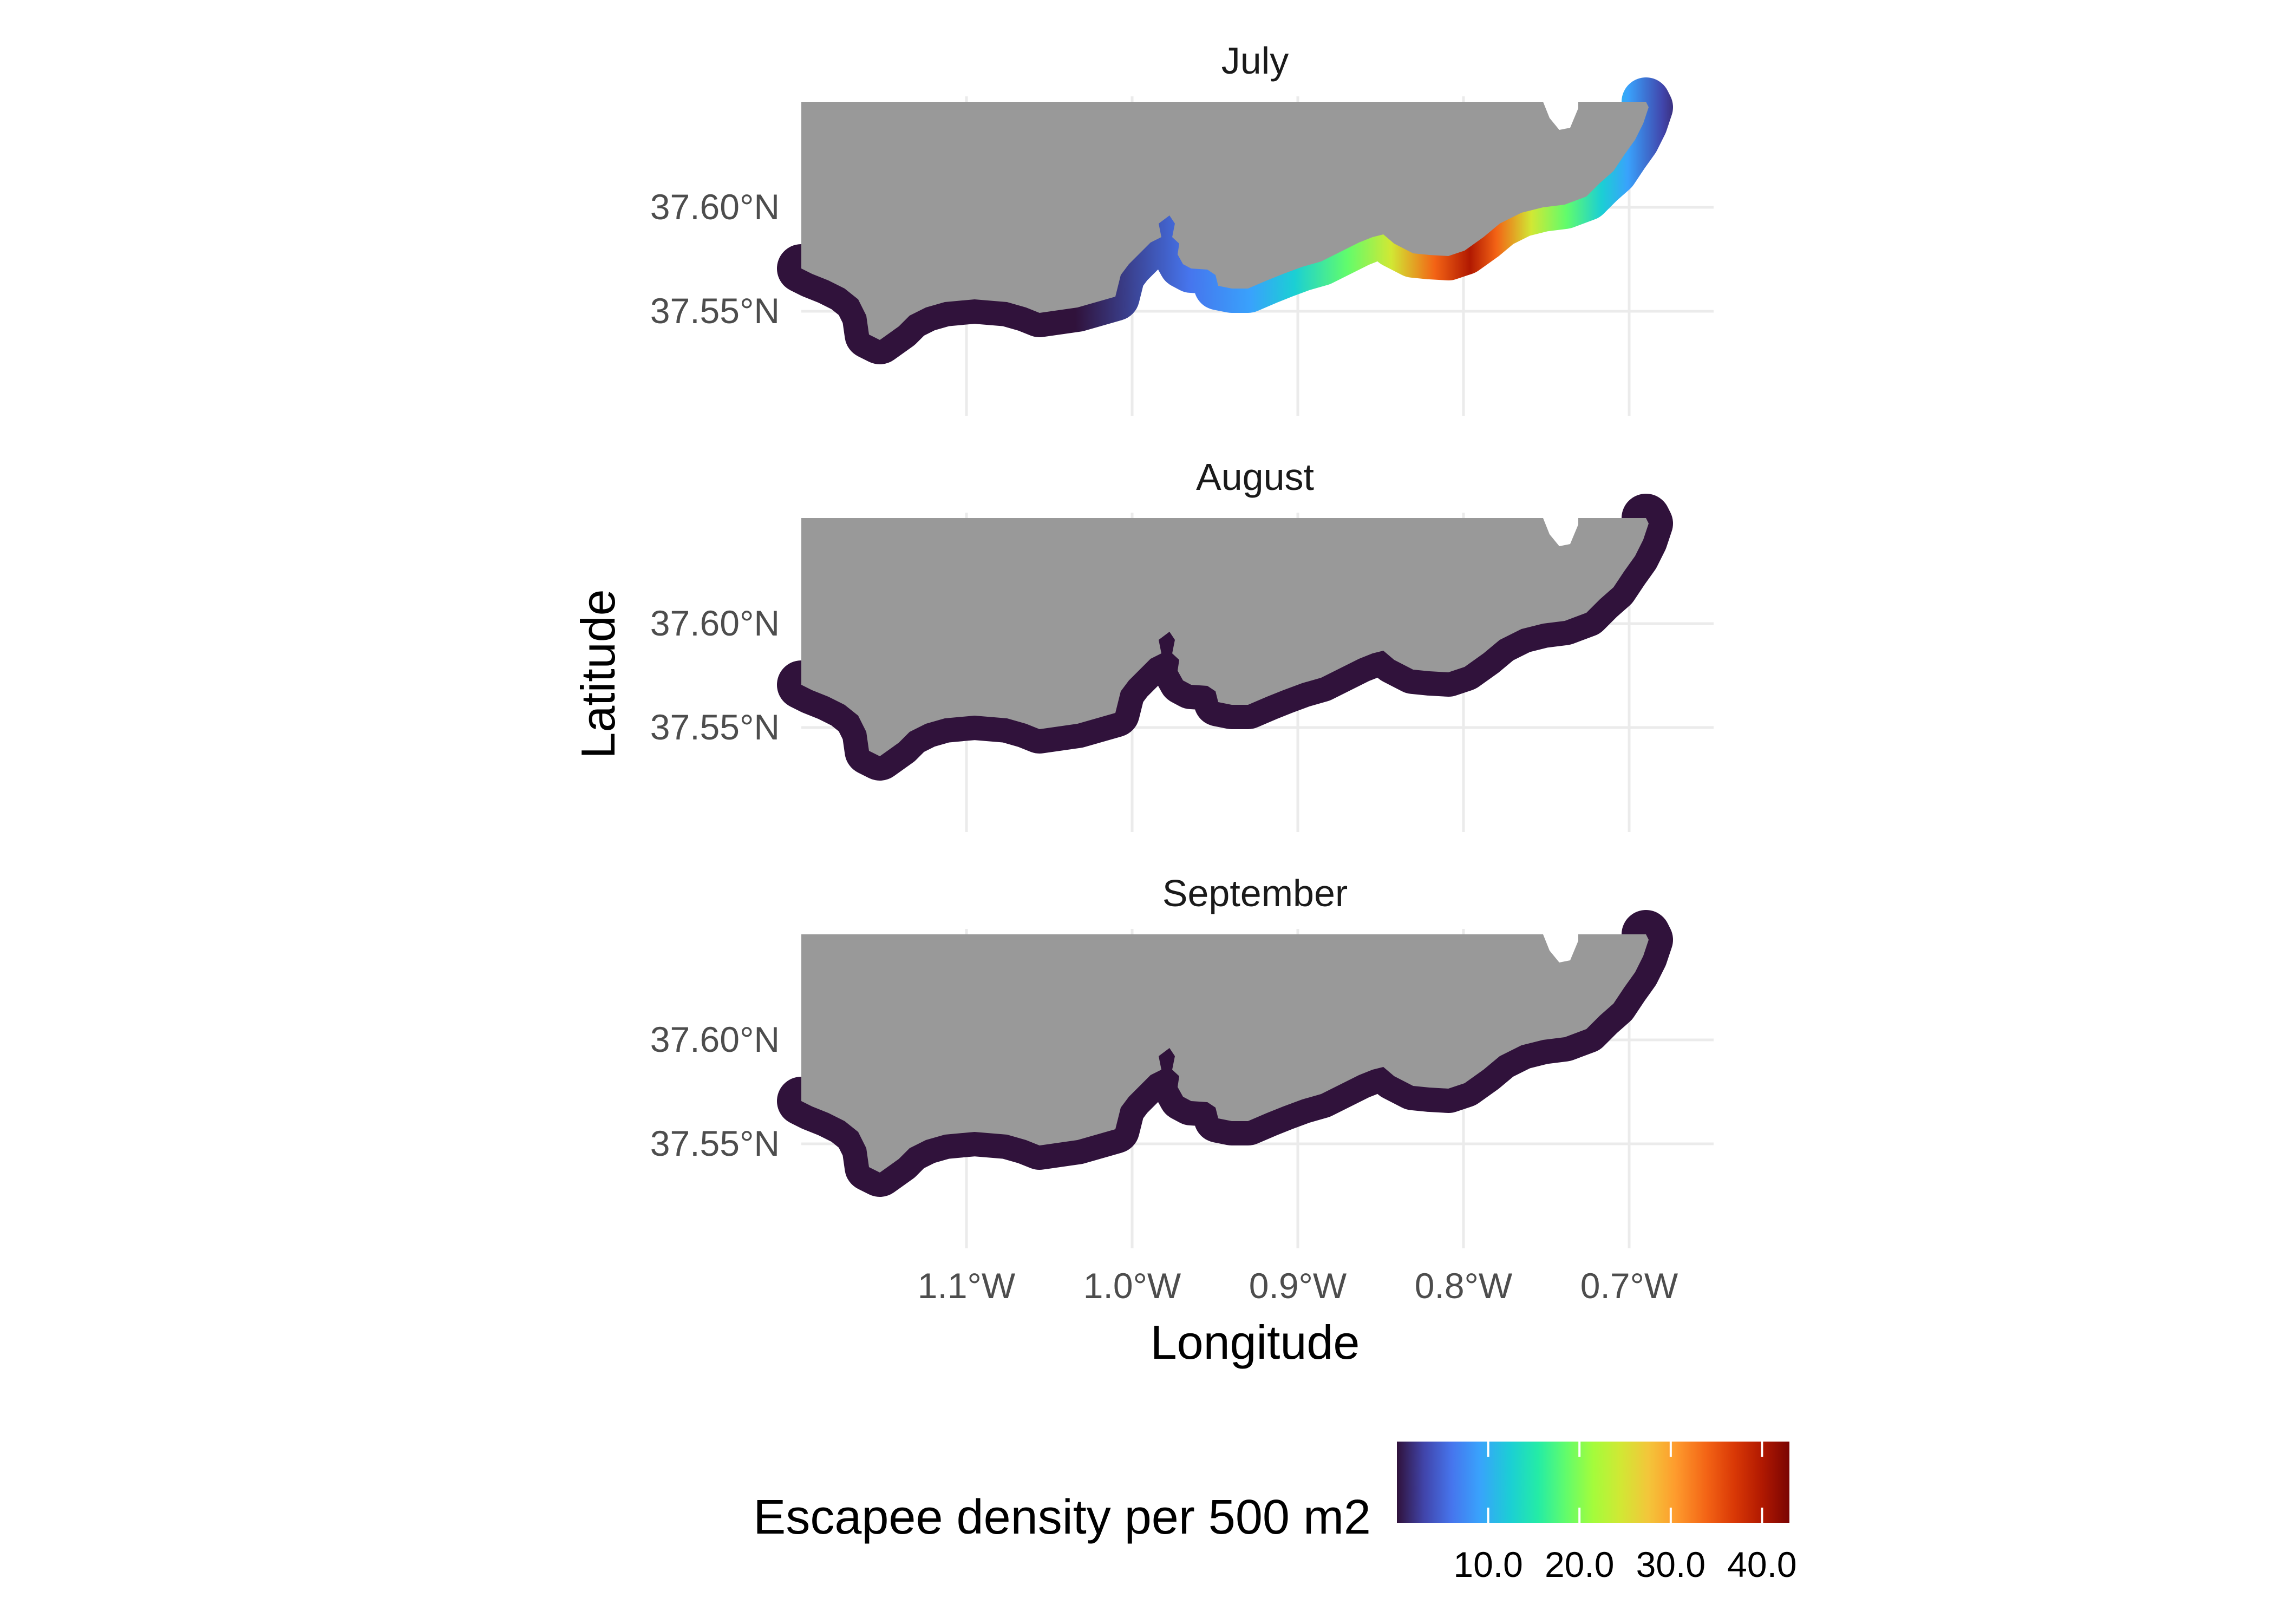 Image resolution: width=2274 pixels, height=1624 pixels. Describe the element at coordinates (1255, 893) in the screenshot. I see `facet-title: September` at that location.